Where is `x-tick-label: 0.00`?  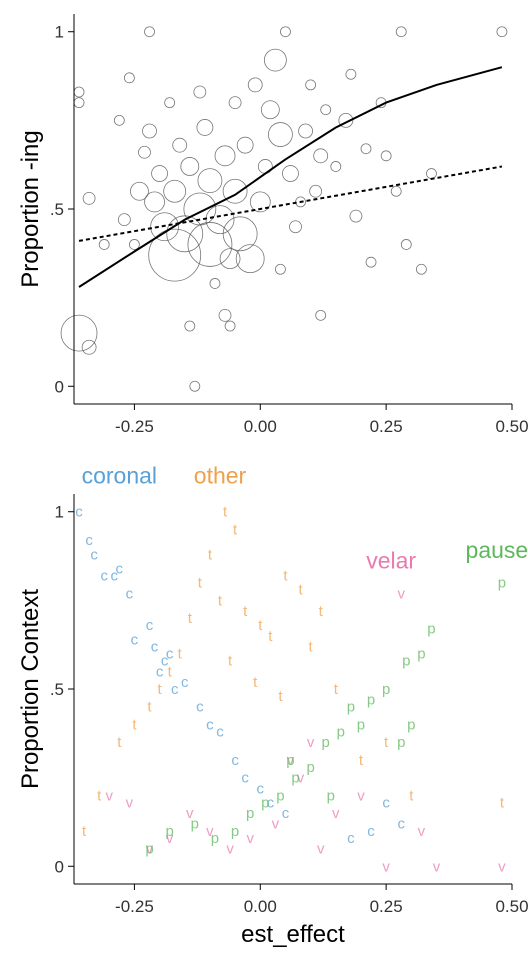
x-tick-label: 0.00 is located at coordinates (260, 906).